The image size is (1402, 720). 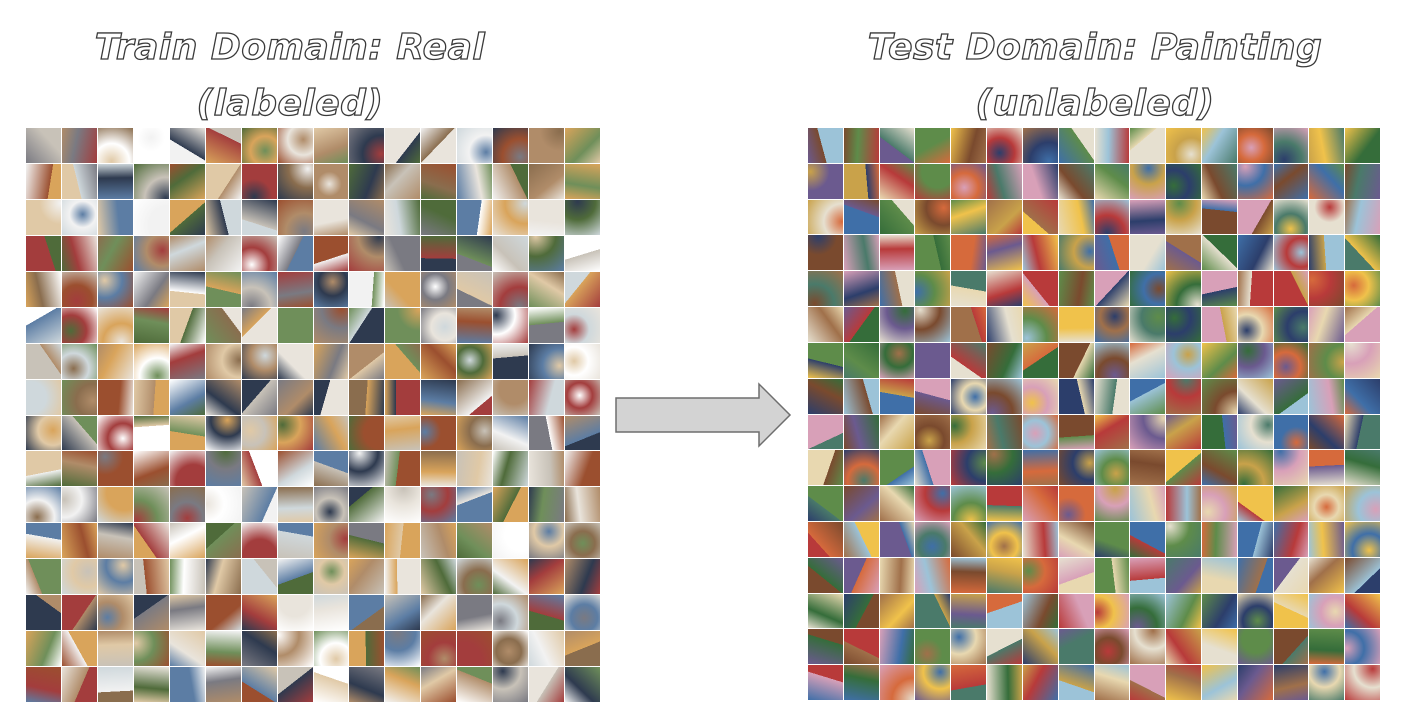 What do you see at coordinates (703, 415) in the screenshot?
I see `arrow-shape` at bounding box center [703, 415].